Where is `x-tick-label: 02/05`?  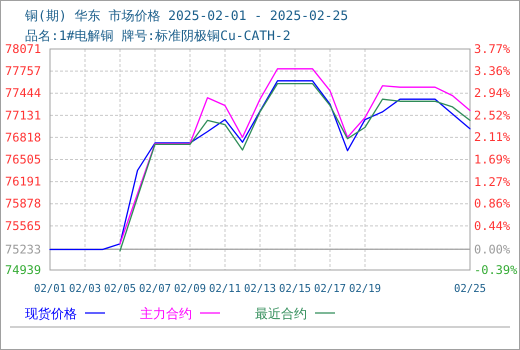 x-tick-label: 02/05 is located at coordinates (121, 288).